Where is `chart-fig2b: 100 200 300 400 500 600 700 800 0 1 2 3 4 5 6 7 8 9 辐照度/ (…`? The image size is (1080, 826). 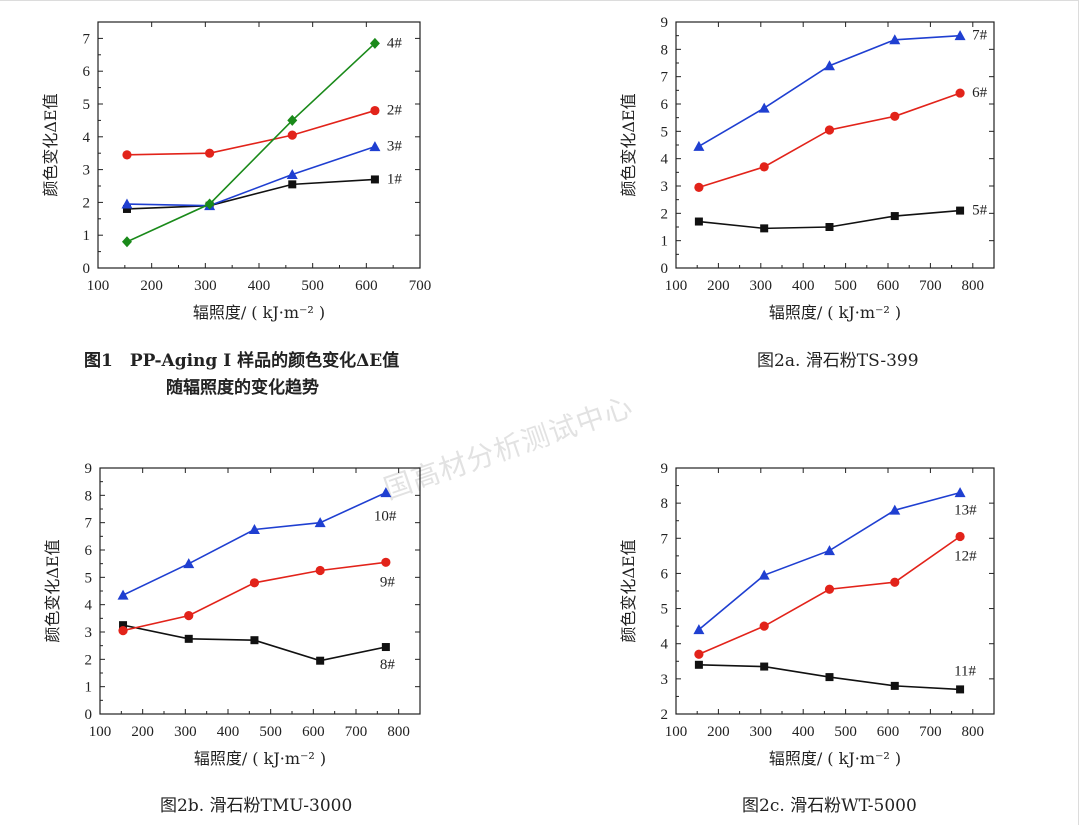 chart-fig2b: 100 200 300 400 500 600 700 800 0 1 2 3 4 5 6 7 8 9 辐照度/ (… is located at coordinates (232, 614).